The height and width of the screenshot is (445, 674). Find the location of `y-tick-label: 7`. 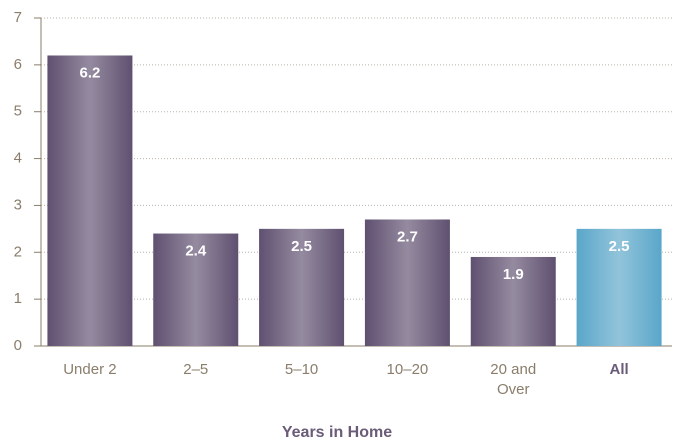

y-tick-label: 7 is located at coordinates (18, 17).